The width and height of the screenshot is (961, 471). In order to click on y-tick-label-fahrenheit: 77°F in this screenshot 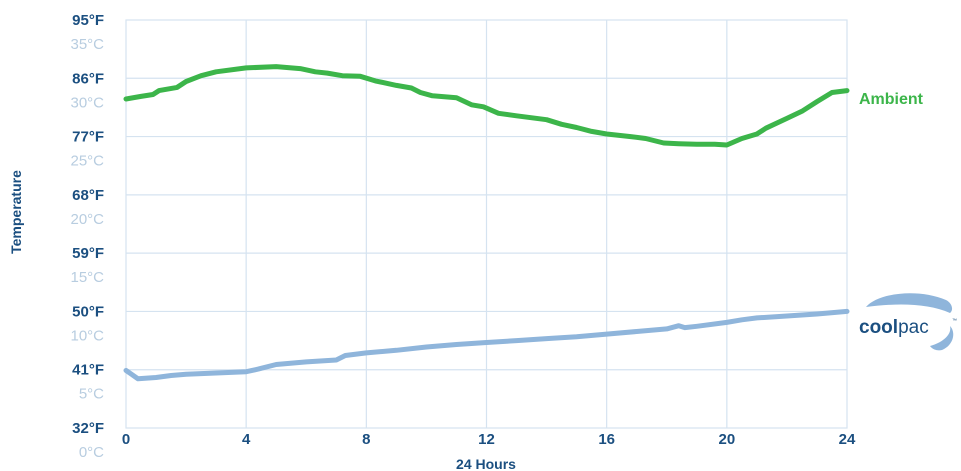, I will do `click(88, 137)`.